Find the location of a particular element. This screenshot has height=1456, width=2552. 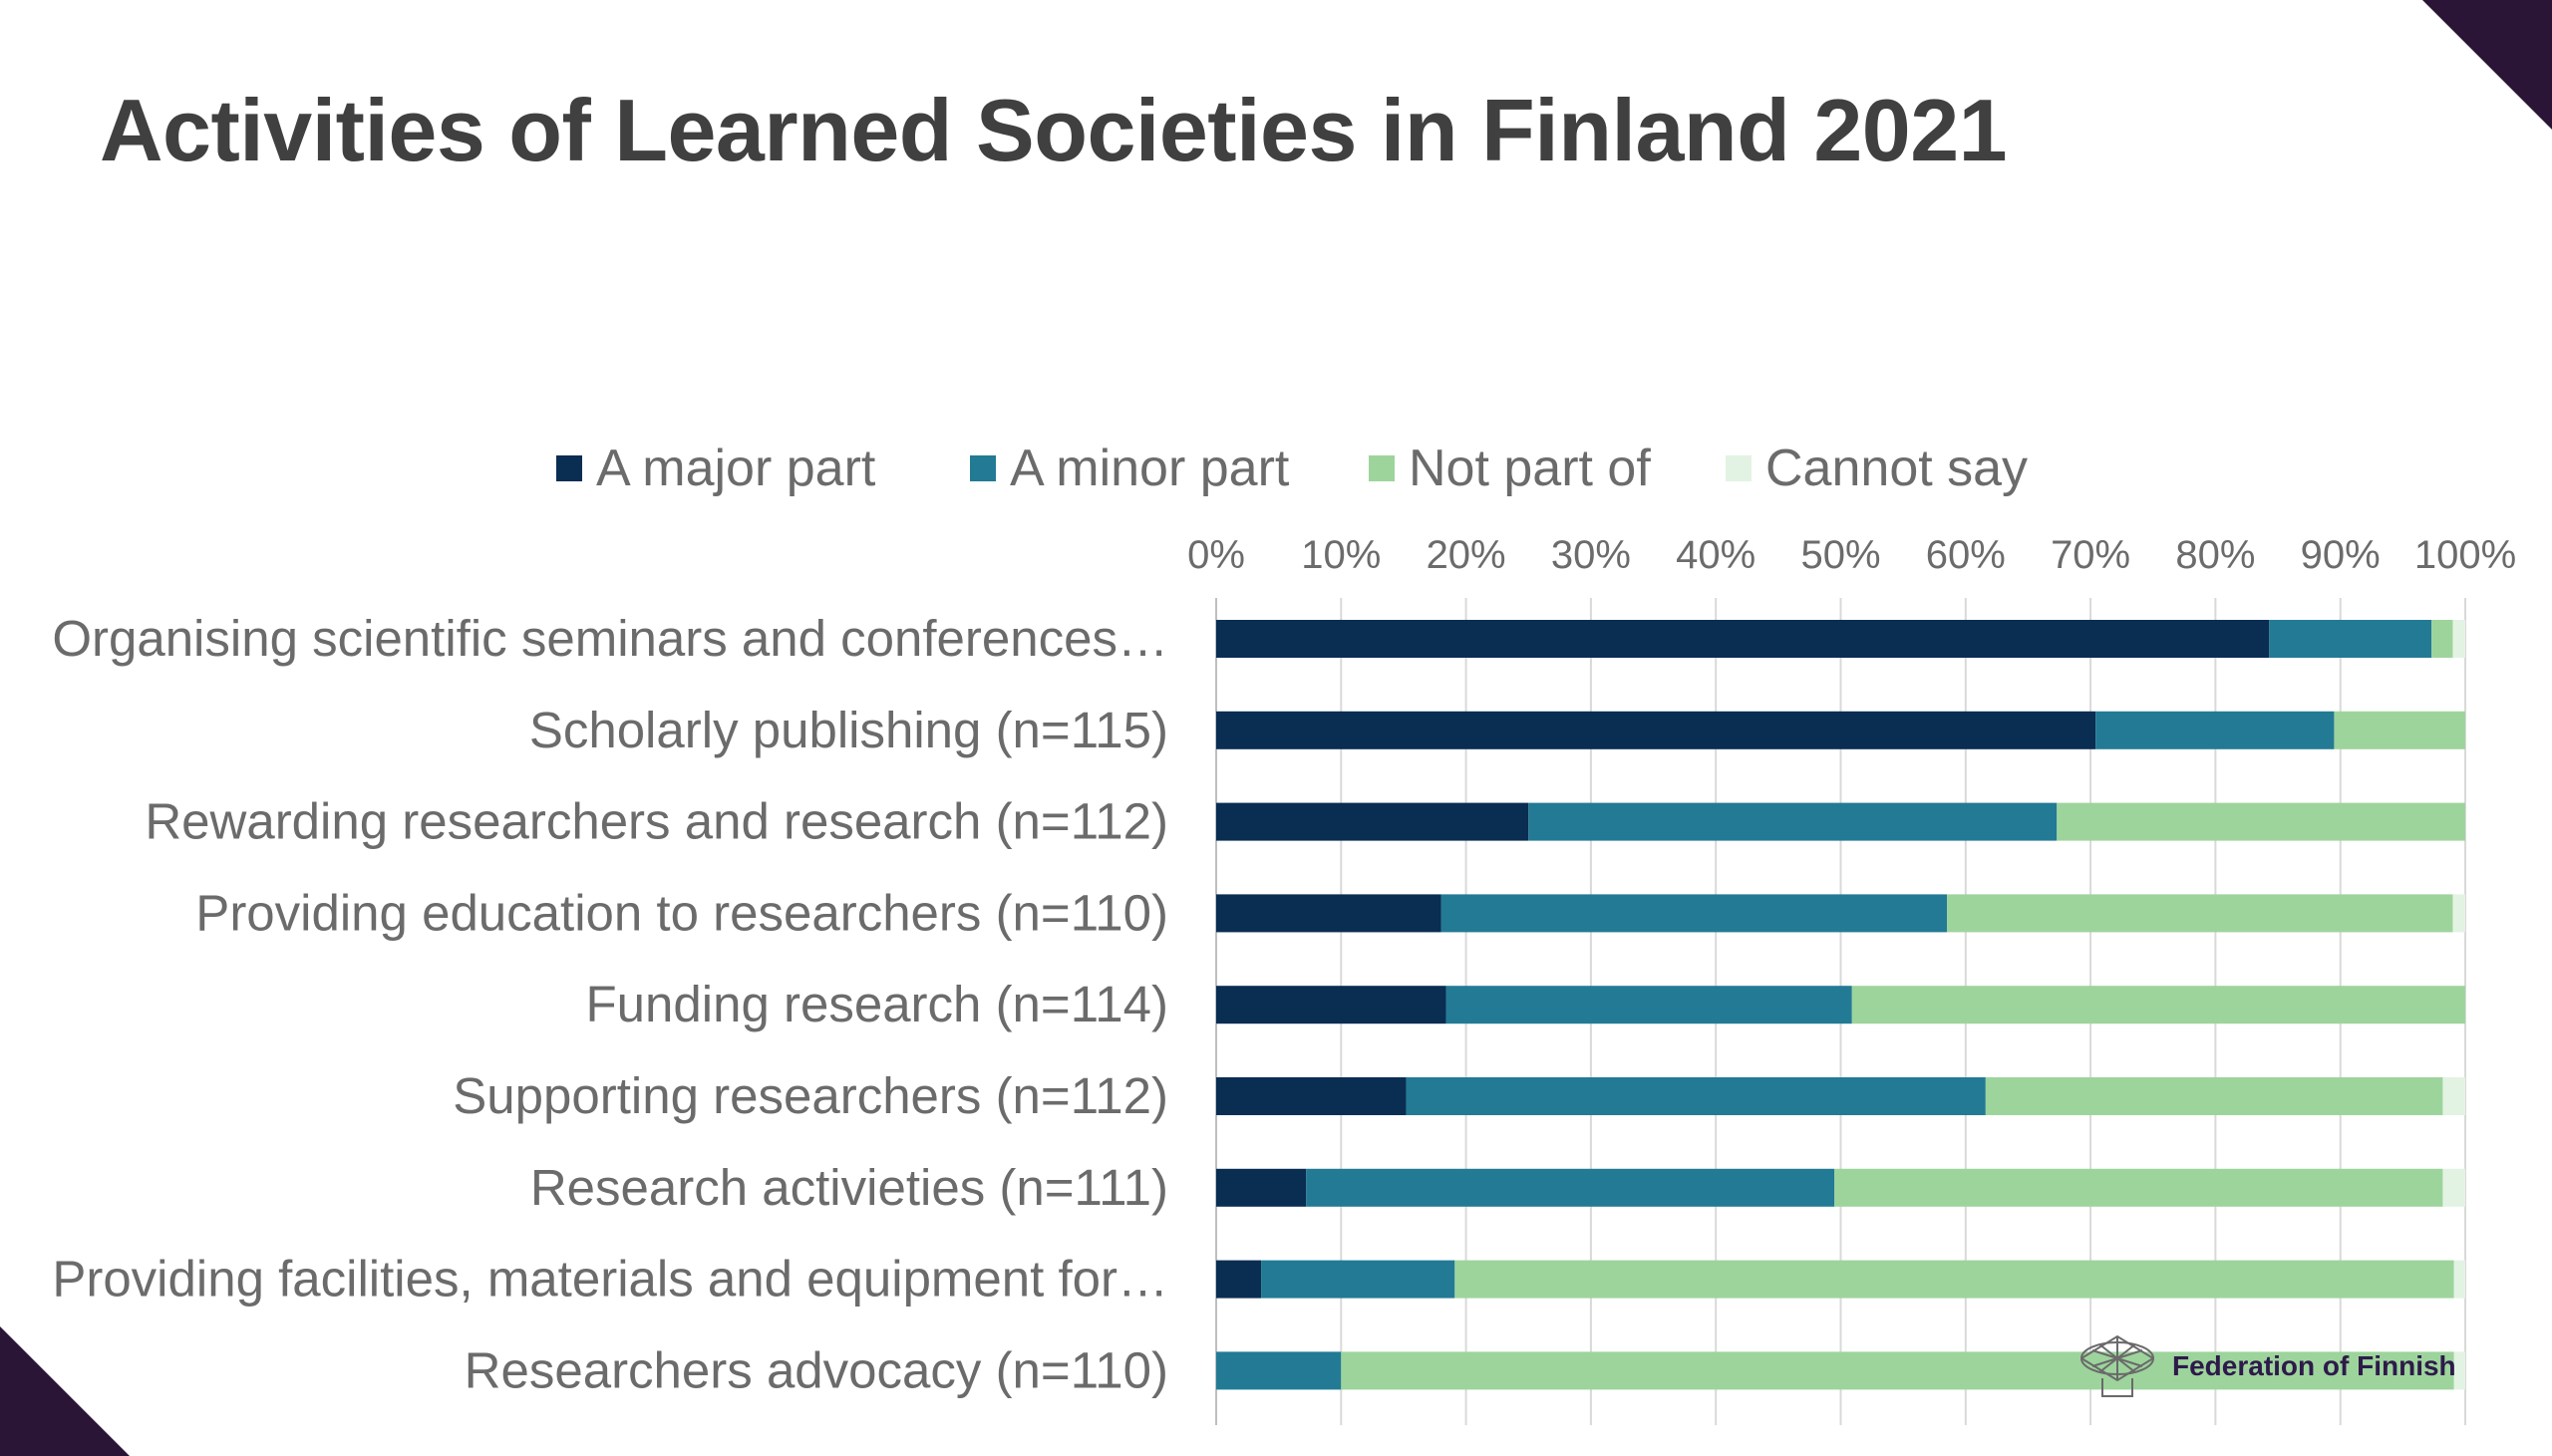

x-tick-label: 20% is located at coordinates (1466, 555).